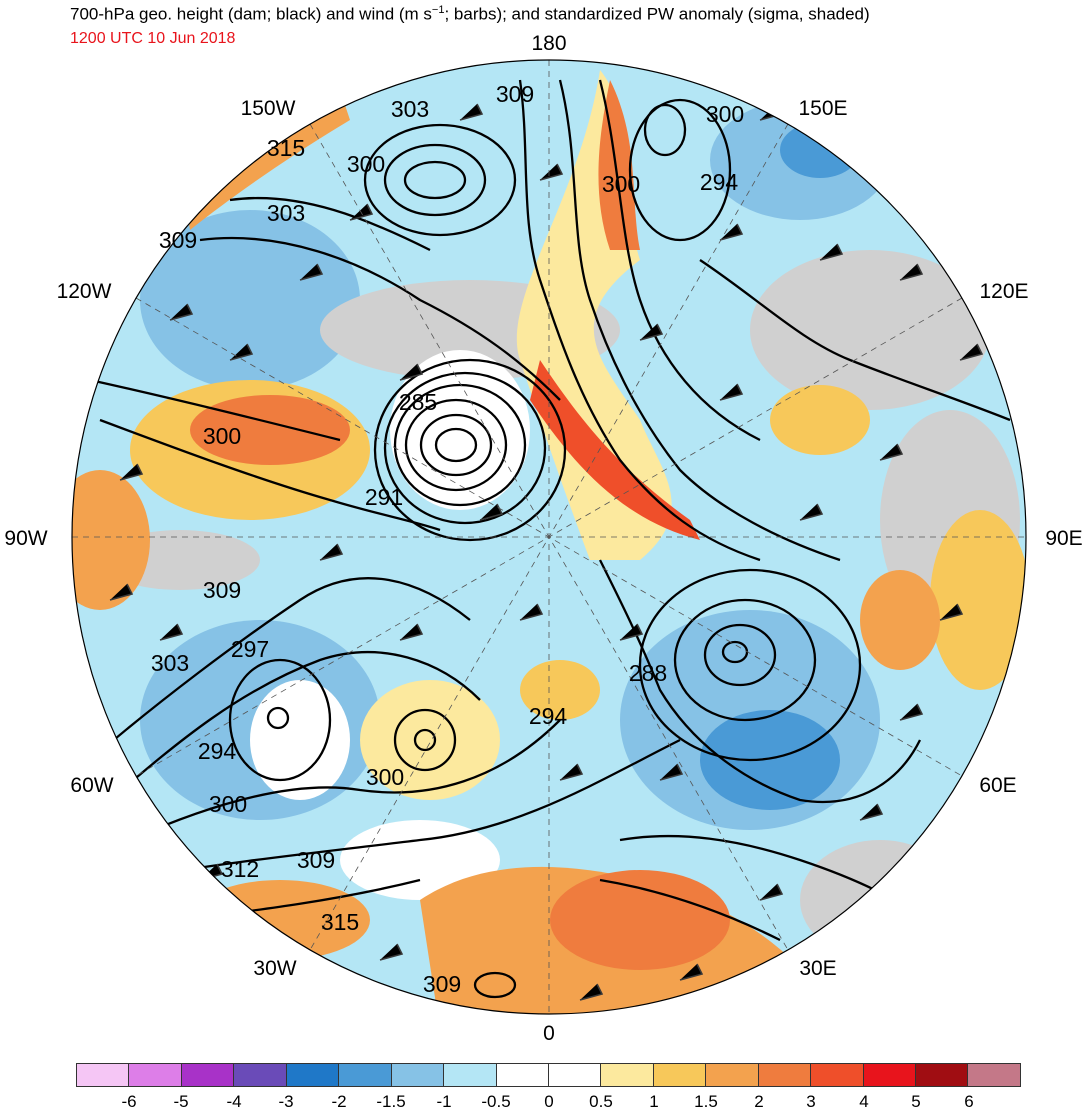 The height and width of the screenshot is (1112, 1088). I want to click on title-unit-exponent: −1, so click(438, 10).